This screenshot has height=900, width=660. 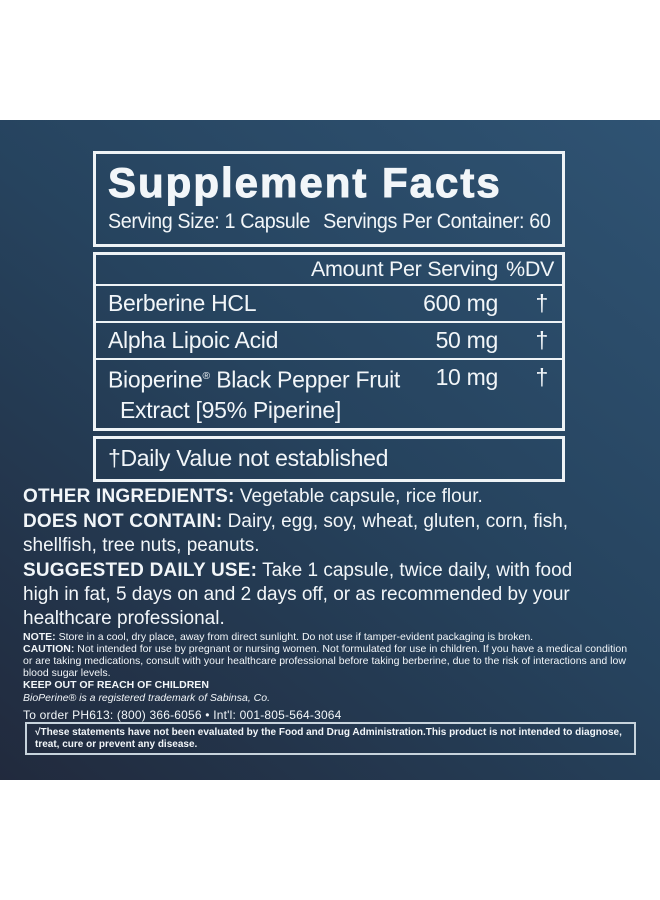 I want to click on ingredient-amount: 600 mg, so click(x=460, y=303).